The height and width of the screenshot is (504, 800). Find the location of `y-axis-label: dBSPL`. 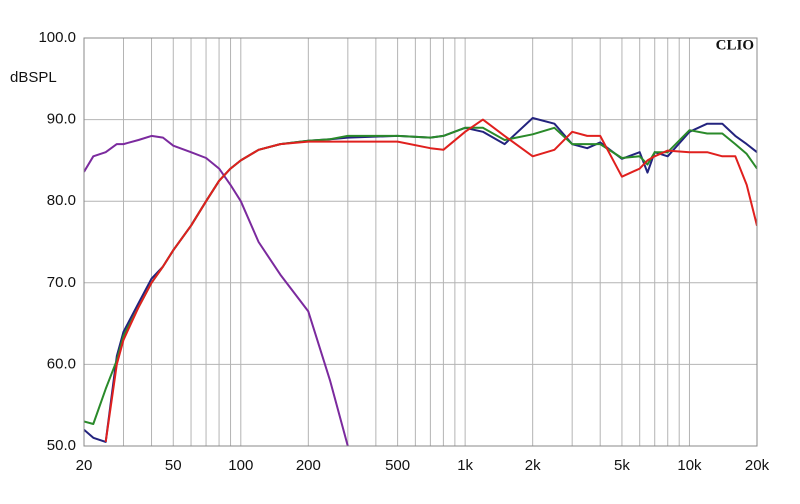

y-axis-label: dBSPL is located at coordinates (33, 77).